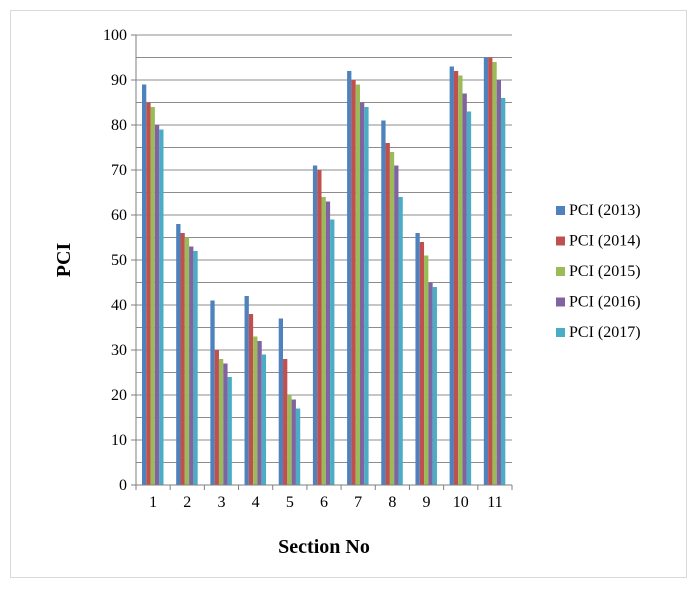 The height and width of the screenshot is (589, 698). What do you see at coordinates (605, 271) in the screenshot?
I see `legend-label: PCI (2015)` at bounding box center [605, 271].